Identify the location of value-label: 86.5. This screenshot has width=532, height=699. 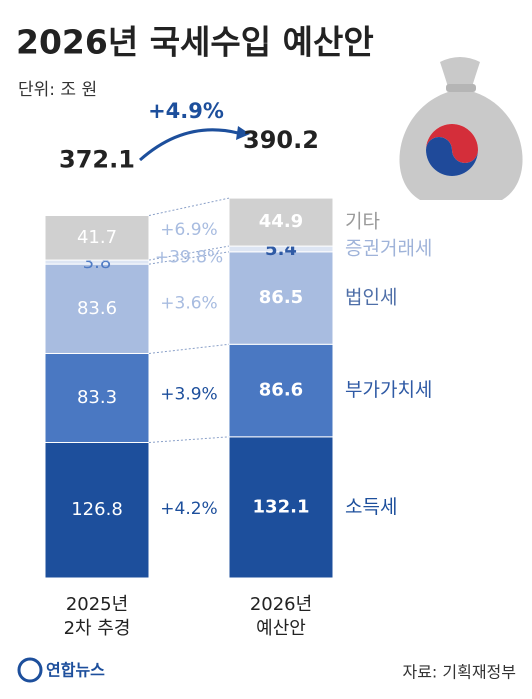
(281, 297).